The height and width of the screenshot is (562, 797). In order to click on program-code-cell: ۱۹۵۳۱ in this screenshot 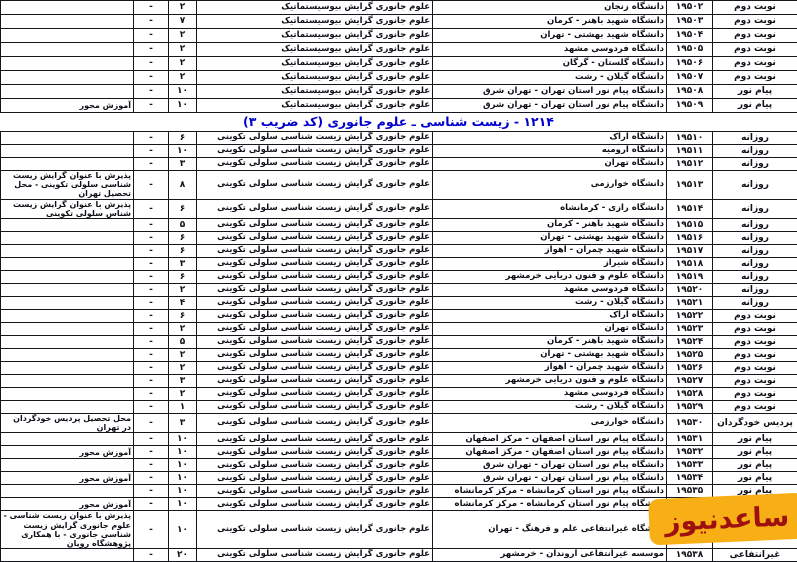, I will do `click(689, 439)`.